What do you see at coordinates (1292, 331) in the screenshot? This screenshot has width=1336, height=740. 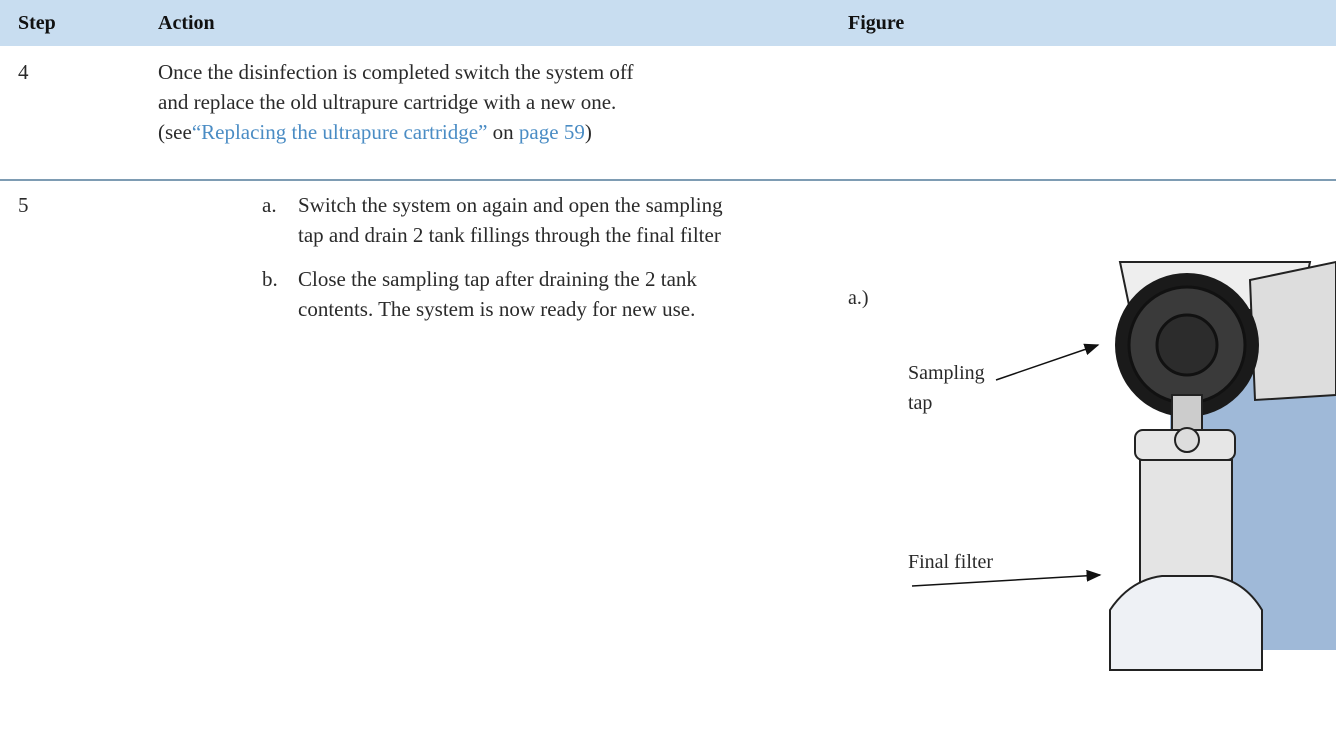 I see `housing` at bounding box center [1292, 331].